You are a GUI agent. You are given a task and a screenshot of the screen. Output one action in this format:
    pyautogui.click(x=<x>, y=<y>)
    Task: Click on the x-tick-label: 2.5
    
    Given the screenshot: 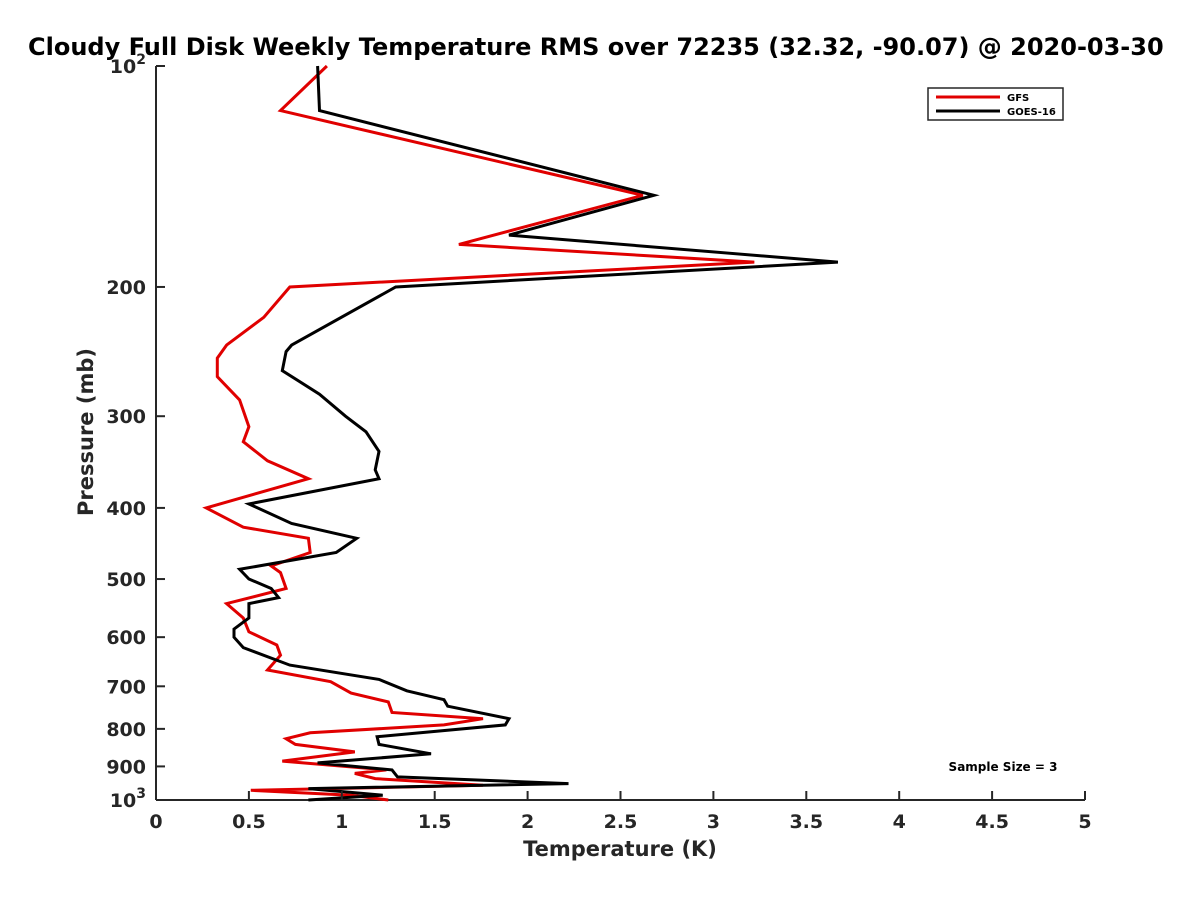 What is the action you would take?
    pyautogui.click(x=621, y=822)
    